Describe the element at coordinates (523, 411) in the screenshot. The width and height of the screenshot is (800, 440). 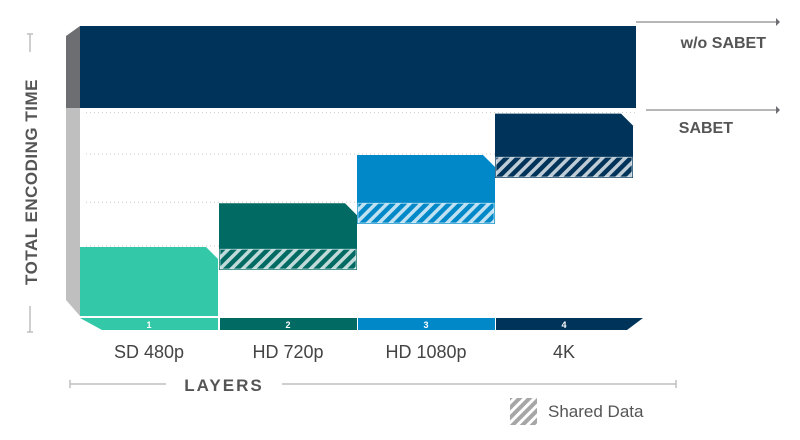
I see `shared-data-legend-swatch` at that location.